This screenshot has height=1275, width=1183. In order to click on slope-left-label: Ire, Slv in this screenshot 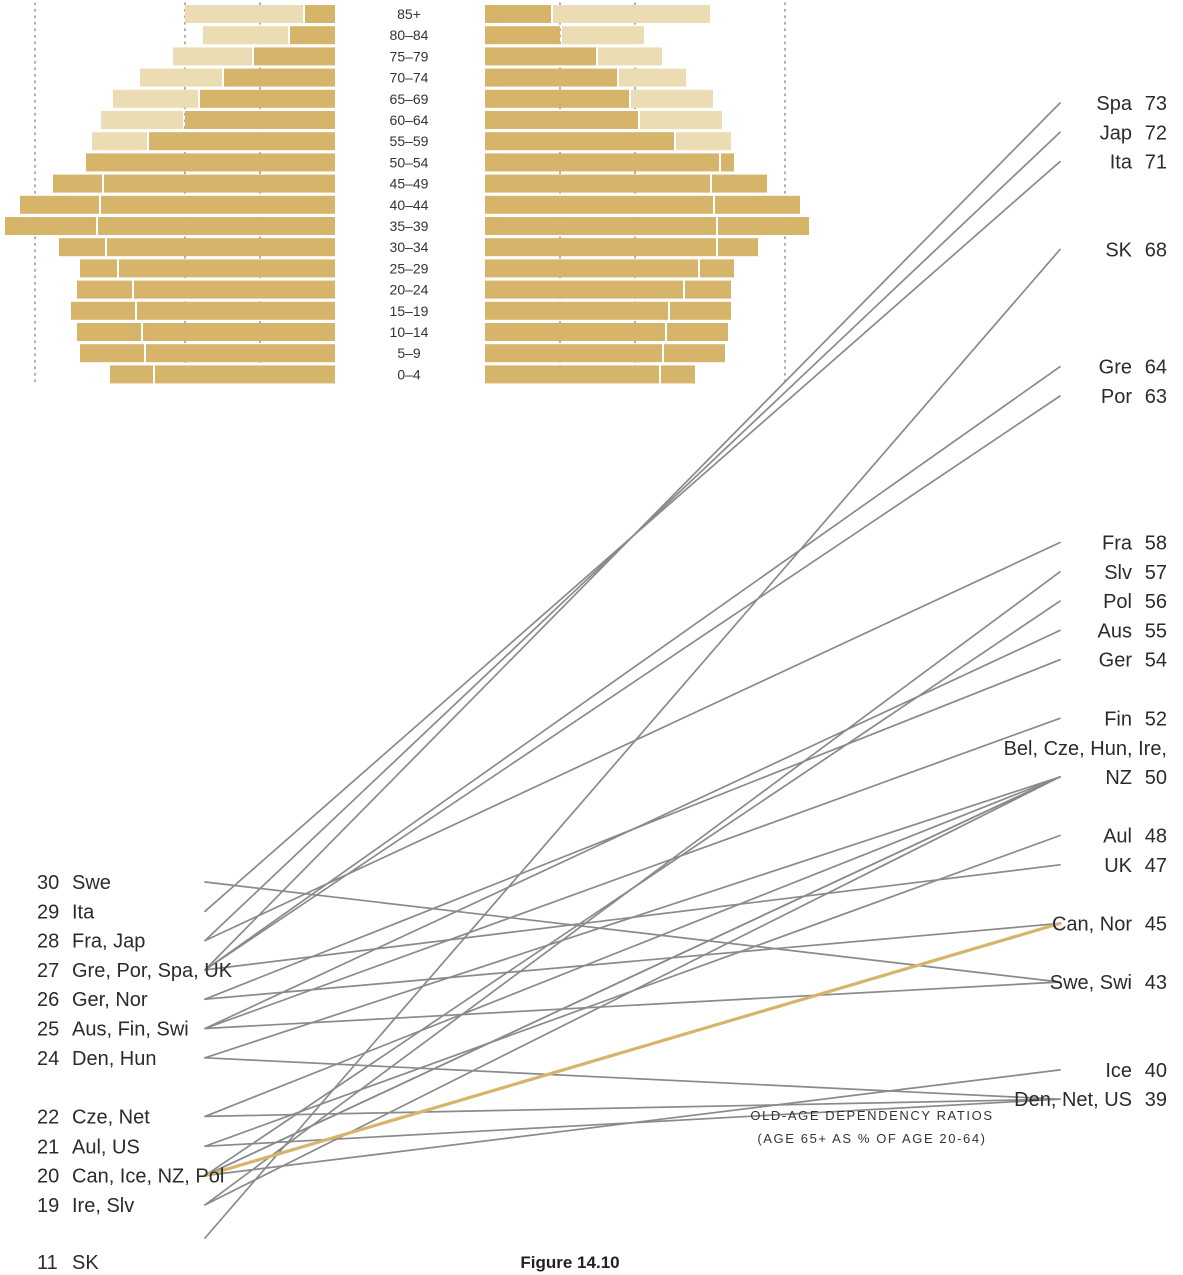, I will do `click(103, 1206)`.